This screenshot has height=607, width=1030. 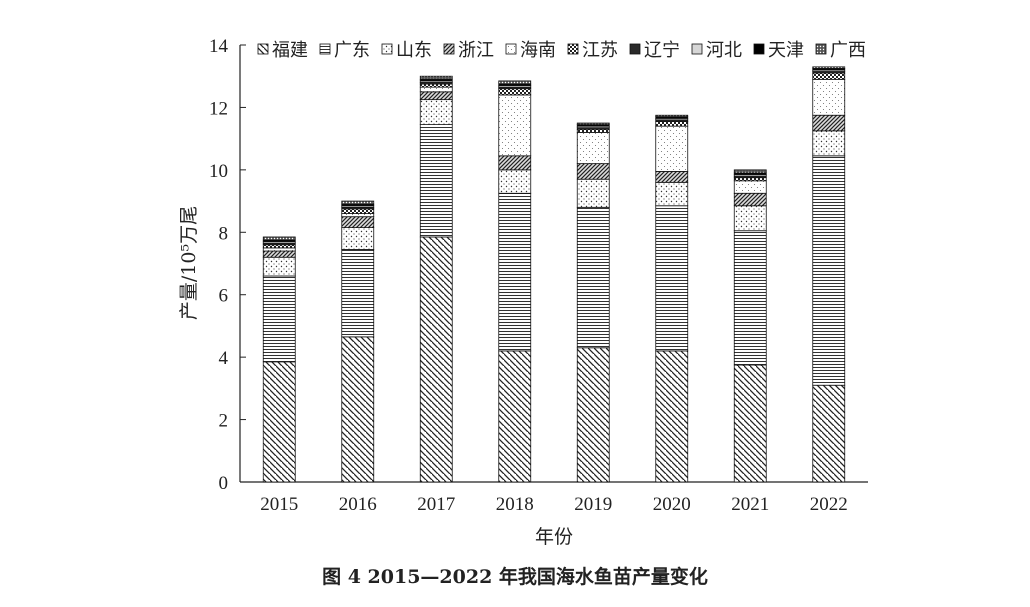 What do you see at coordinates (515, 577) in the screenshot?
I see `figure-caption: 图 4 2015—2022 年我国海水鱼苗产量变化` at bounding box center [515, 577].